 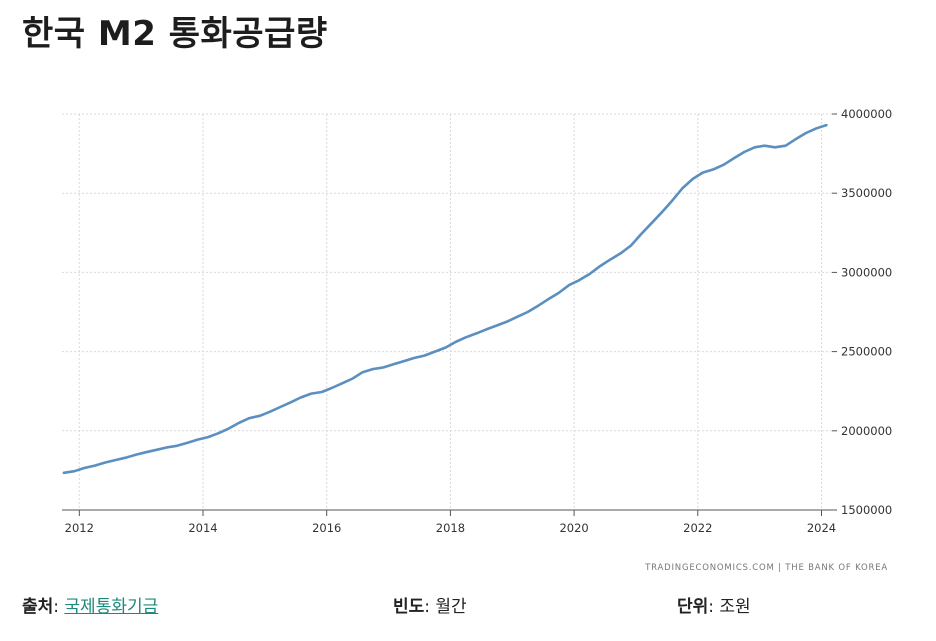 I want to click on page-title: 한국 M2 통화공급량, so click(x=175, y=34).